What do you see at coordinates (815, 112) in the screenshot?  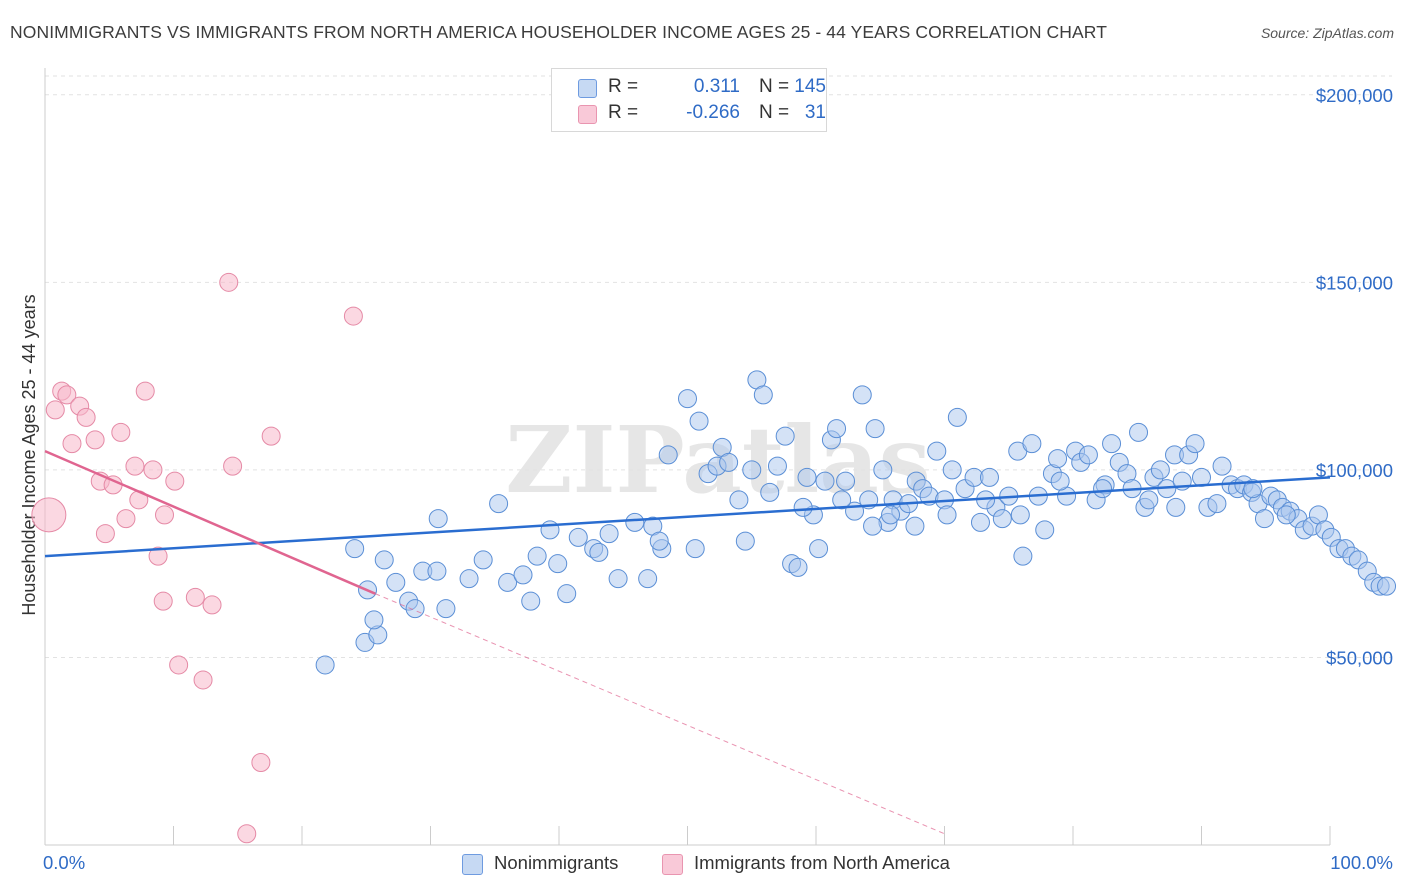 I see `legend-n-value: 31` at bounding box center [815, 112].